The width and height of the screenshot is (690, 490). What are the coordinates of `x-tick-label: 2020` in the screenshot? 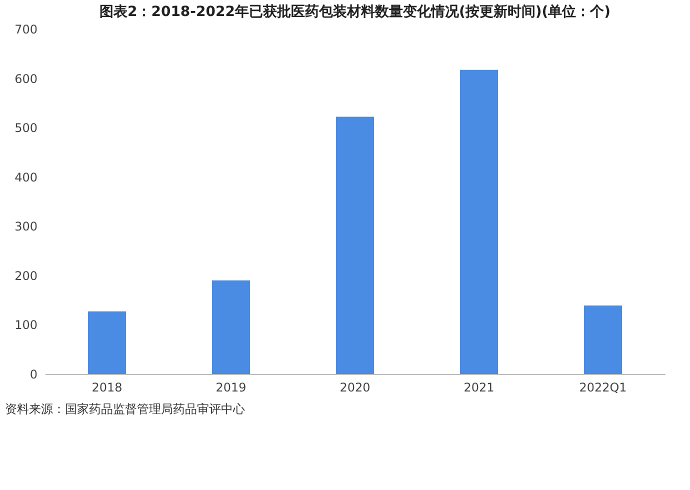 It's located at (355, 387).